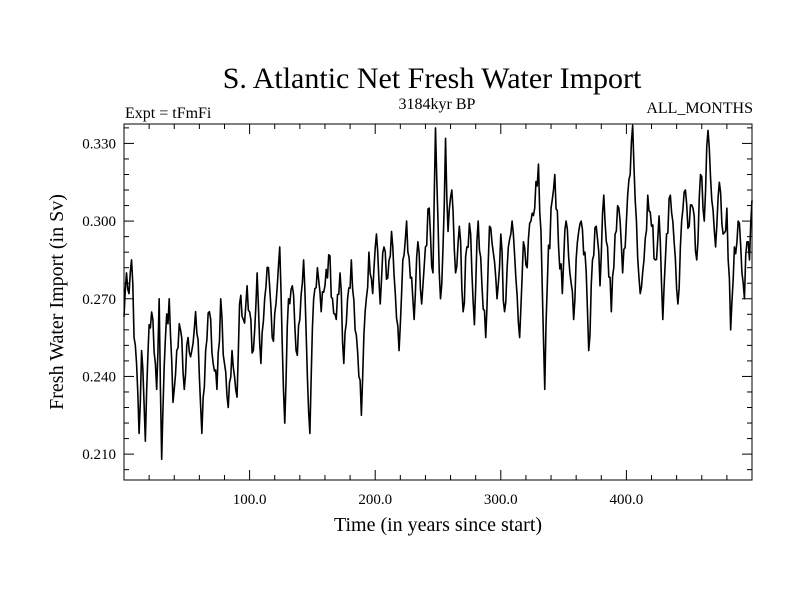  What do you see at coordinates (250, 500) in the screenshot?
I see `x-tick-label: 100.0` at bounding box center [250, 500].